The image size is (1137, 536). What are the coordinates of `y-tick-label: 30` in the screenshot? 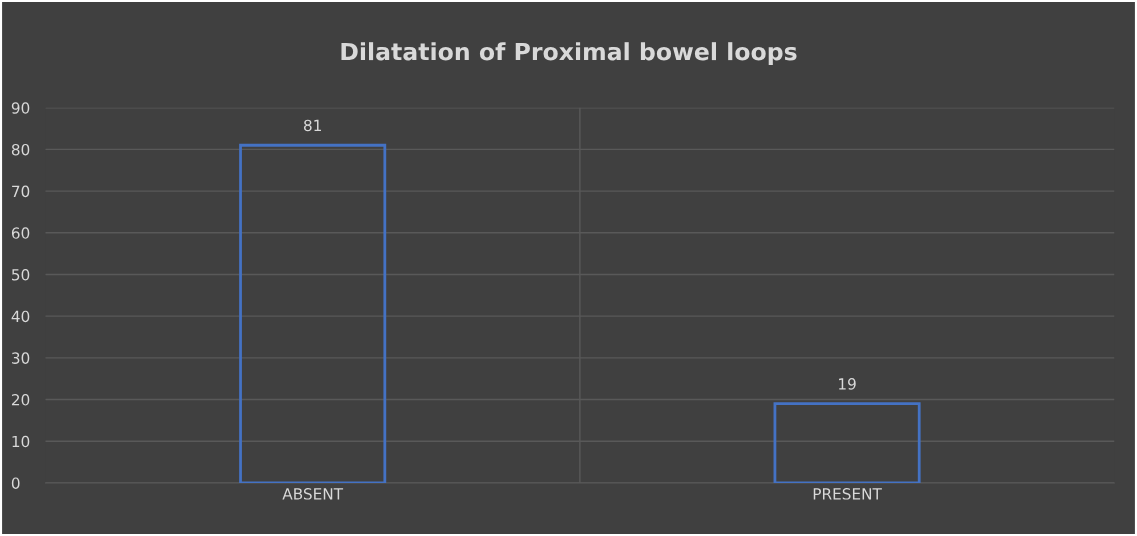 It's located at (21, 358).